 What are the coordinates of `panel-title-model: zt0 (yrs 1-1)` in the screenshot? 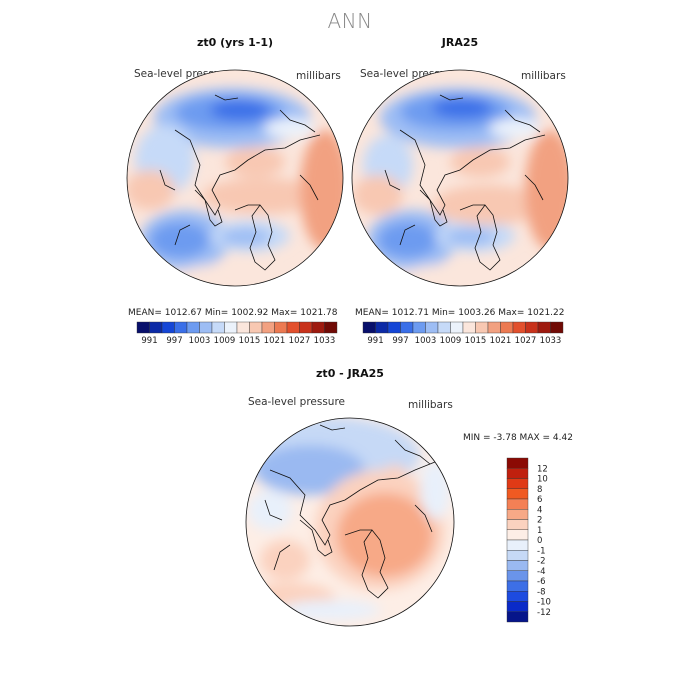 It's located at (235, 42).